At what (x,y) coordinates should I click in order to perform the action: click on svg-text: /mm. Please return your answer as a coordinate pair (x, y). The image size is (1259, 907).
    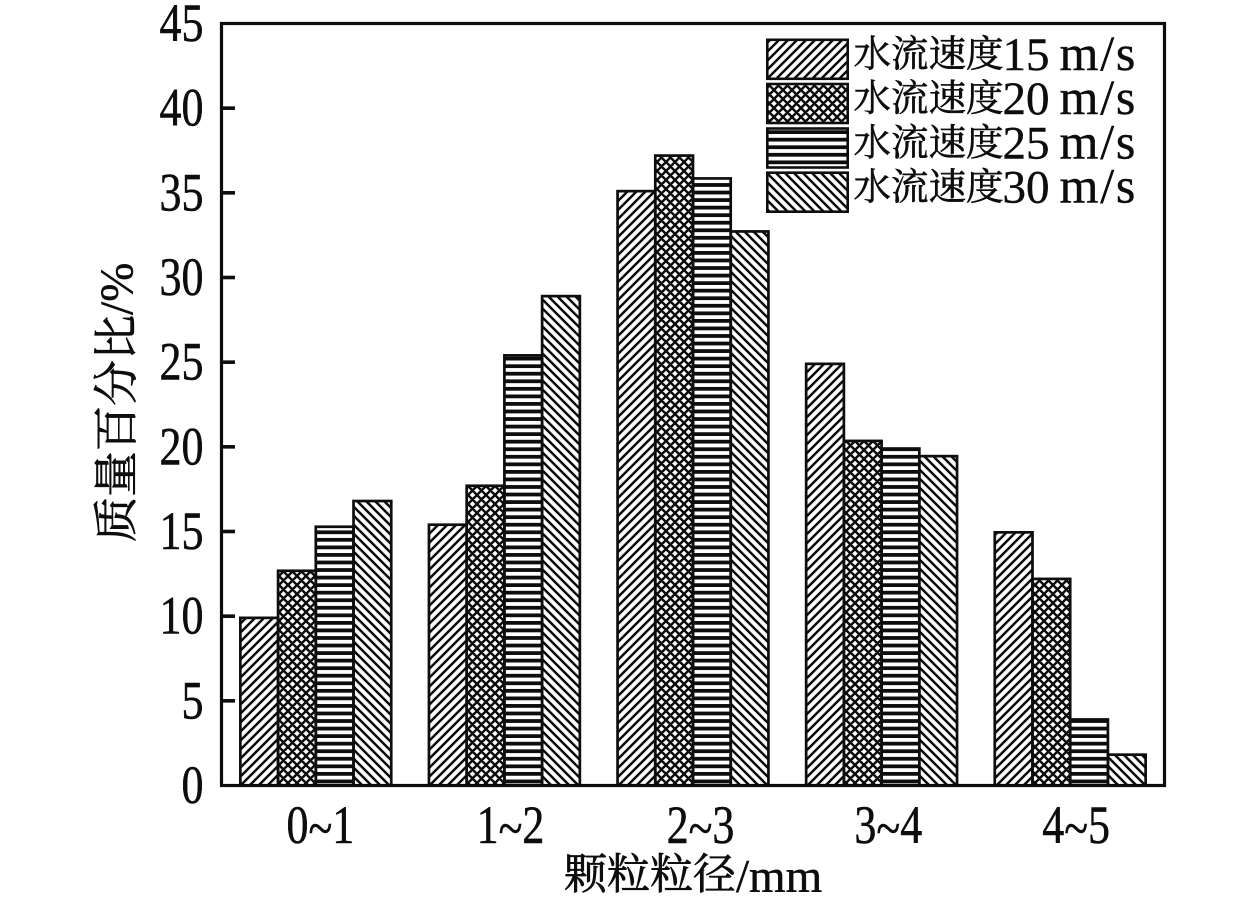
    Looking at the image, I should click on (779, 877).